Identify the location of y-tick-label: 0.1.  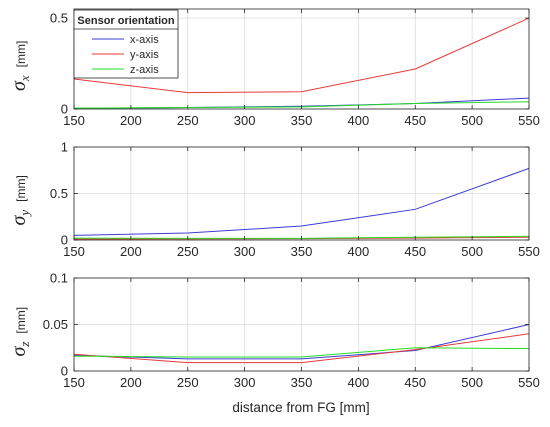
(59, 278).